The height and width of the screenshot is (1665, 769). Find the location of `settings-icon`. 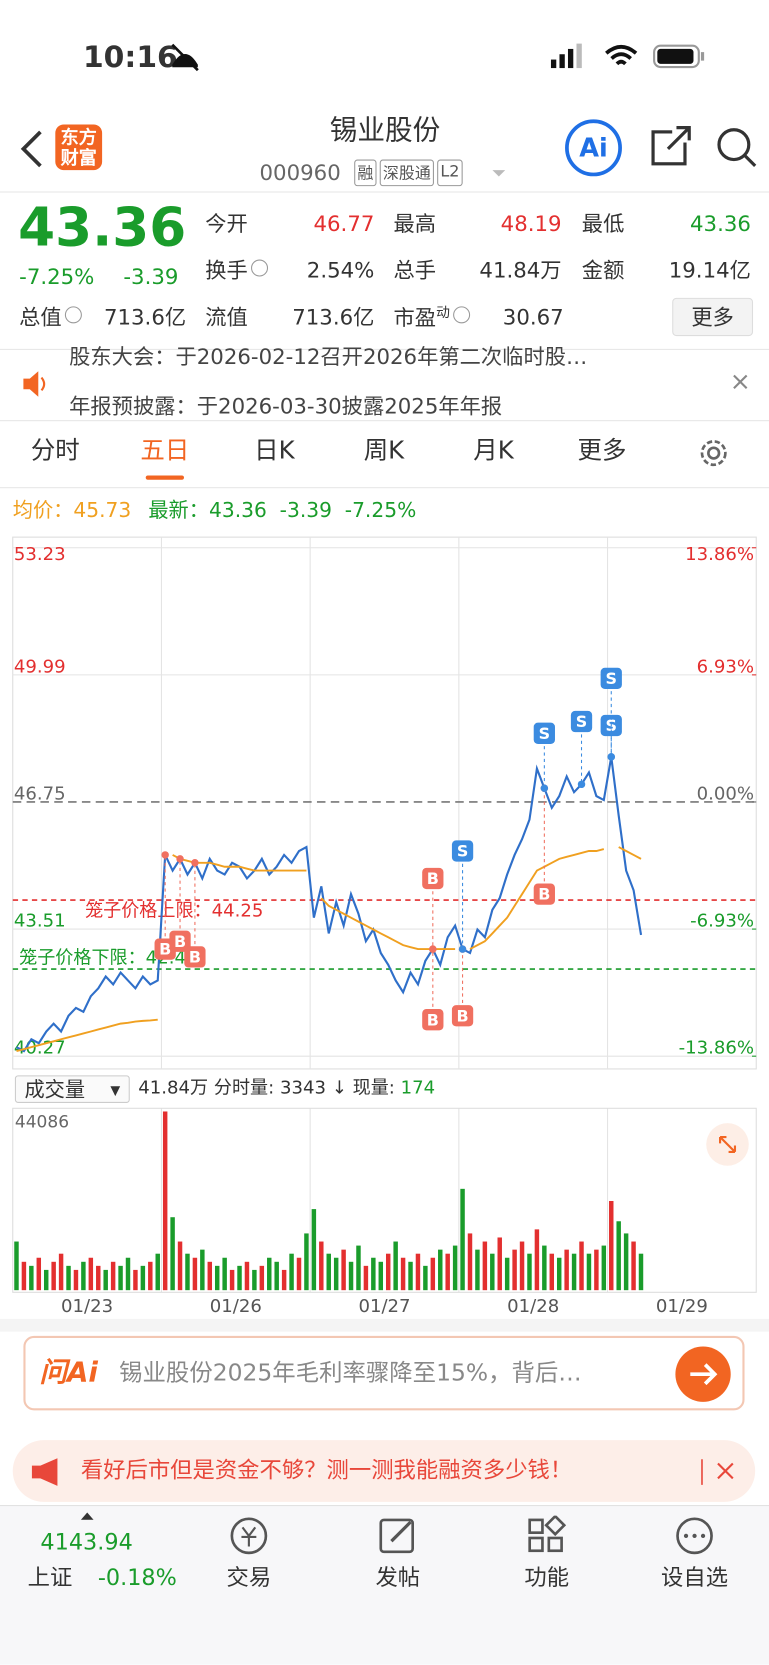

settings-icon is located at coordinates (714, 453).